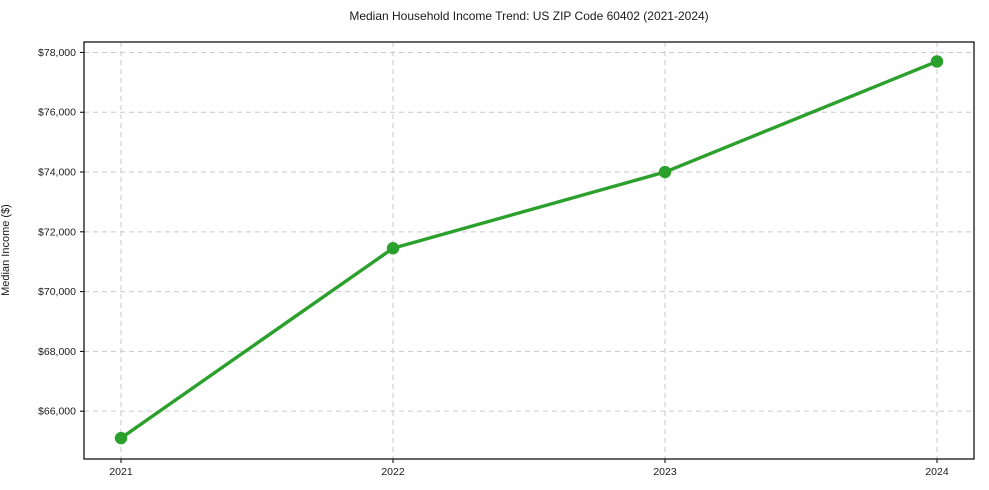 This screenshot has width=989, height=490. What do you see at coordinates (57, 412) in the screenshot?
I see `y-tick-label: $66,000` at bounding box center [57, 412].